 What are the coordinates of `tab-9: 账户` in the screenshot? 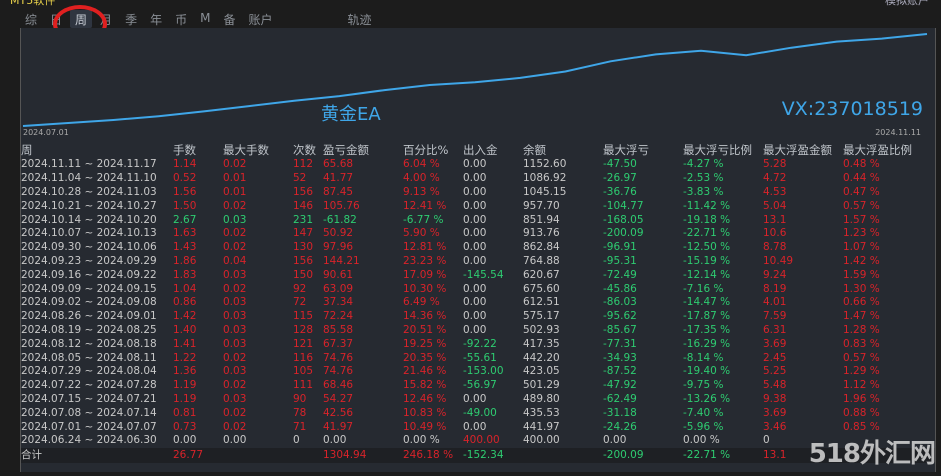 It's located at (260, 20).